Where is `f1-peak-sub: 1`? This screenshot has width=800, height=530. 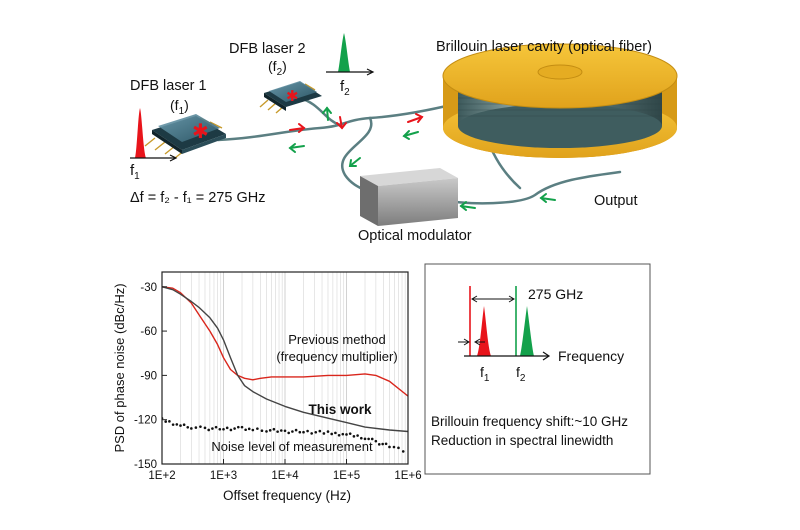
f1-peak-sub: 1 is located at coordinates (137, 176).